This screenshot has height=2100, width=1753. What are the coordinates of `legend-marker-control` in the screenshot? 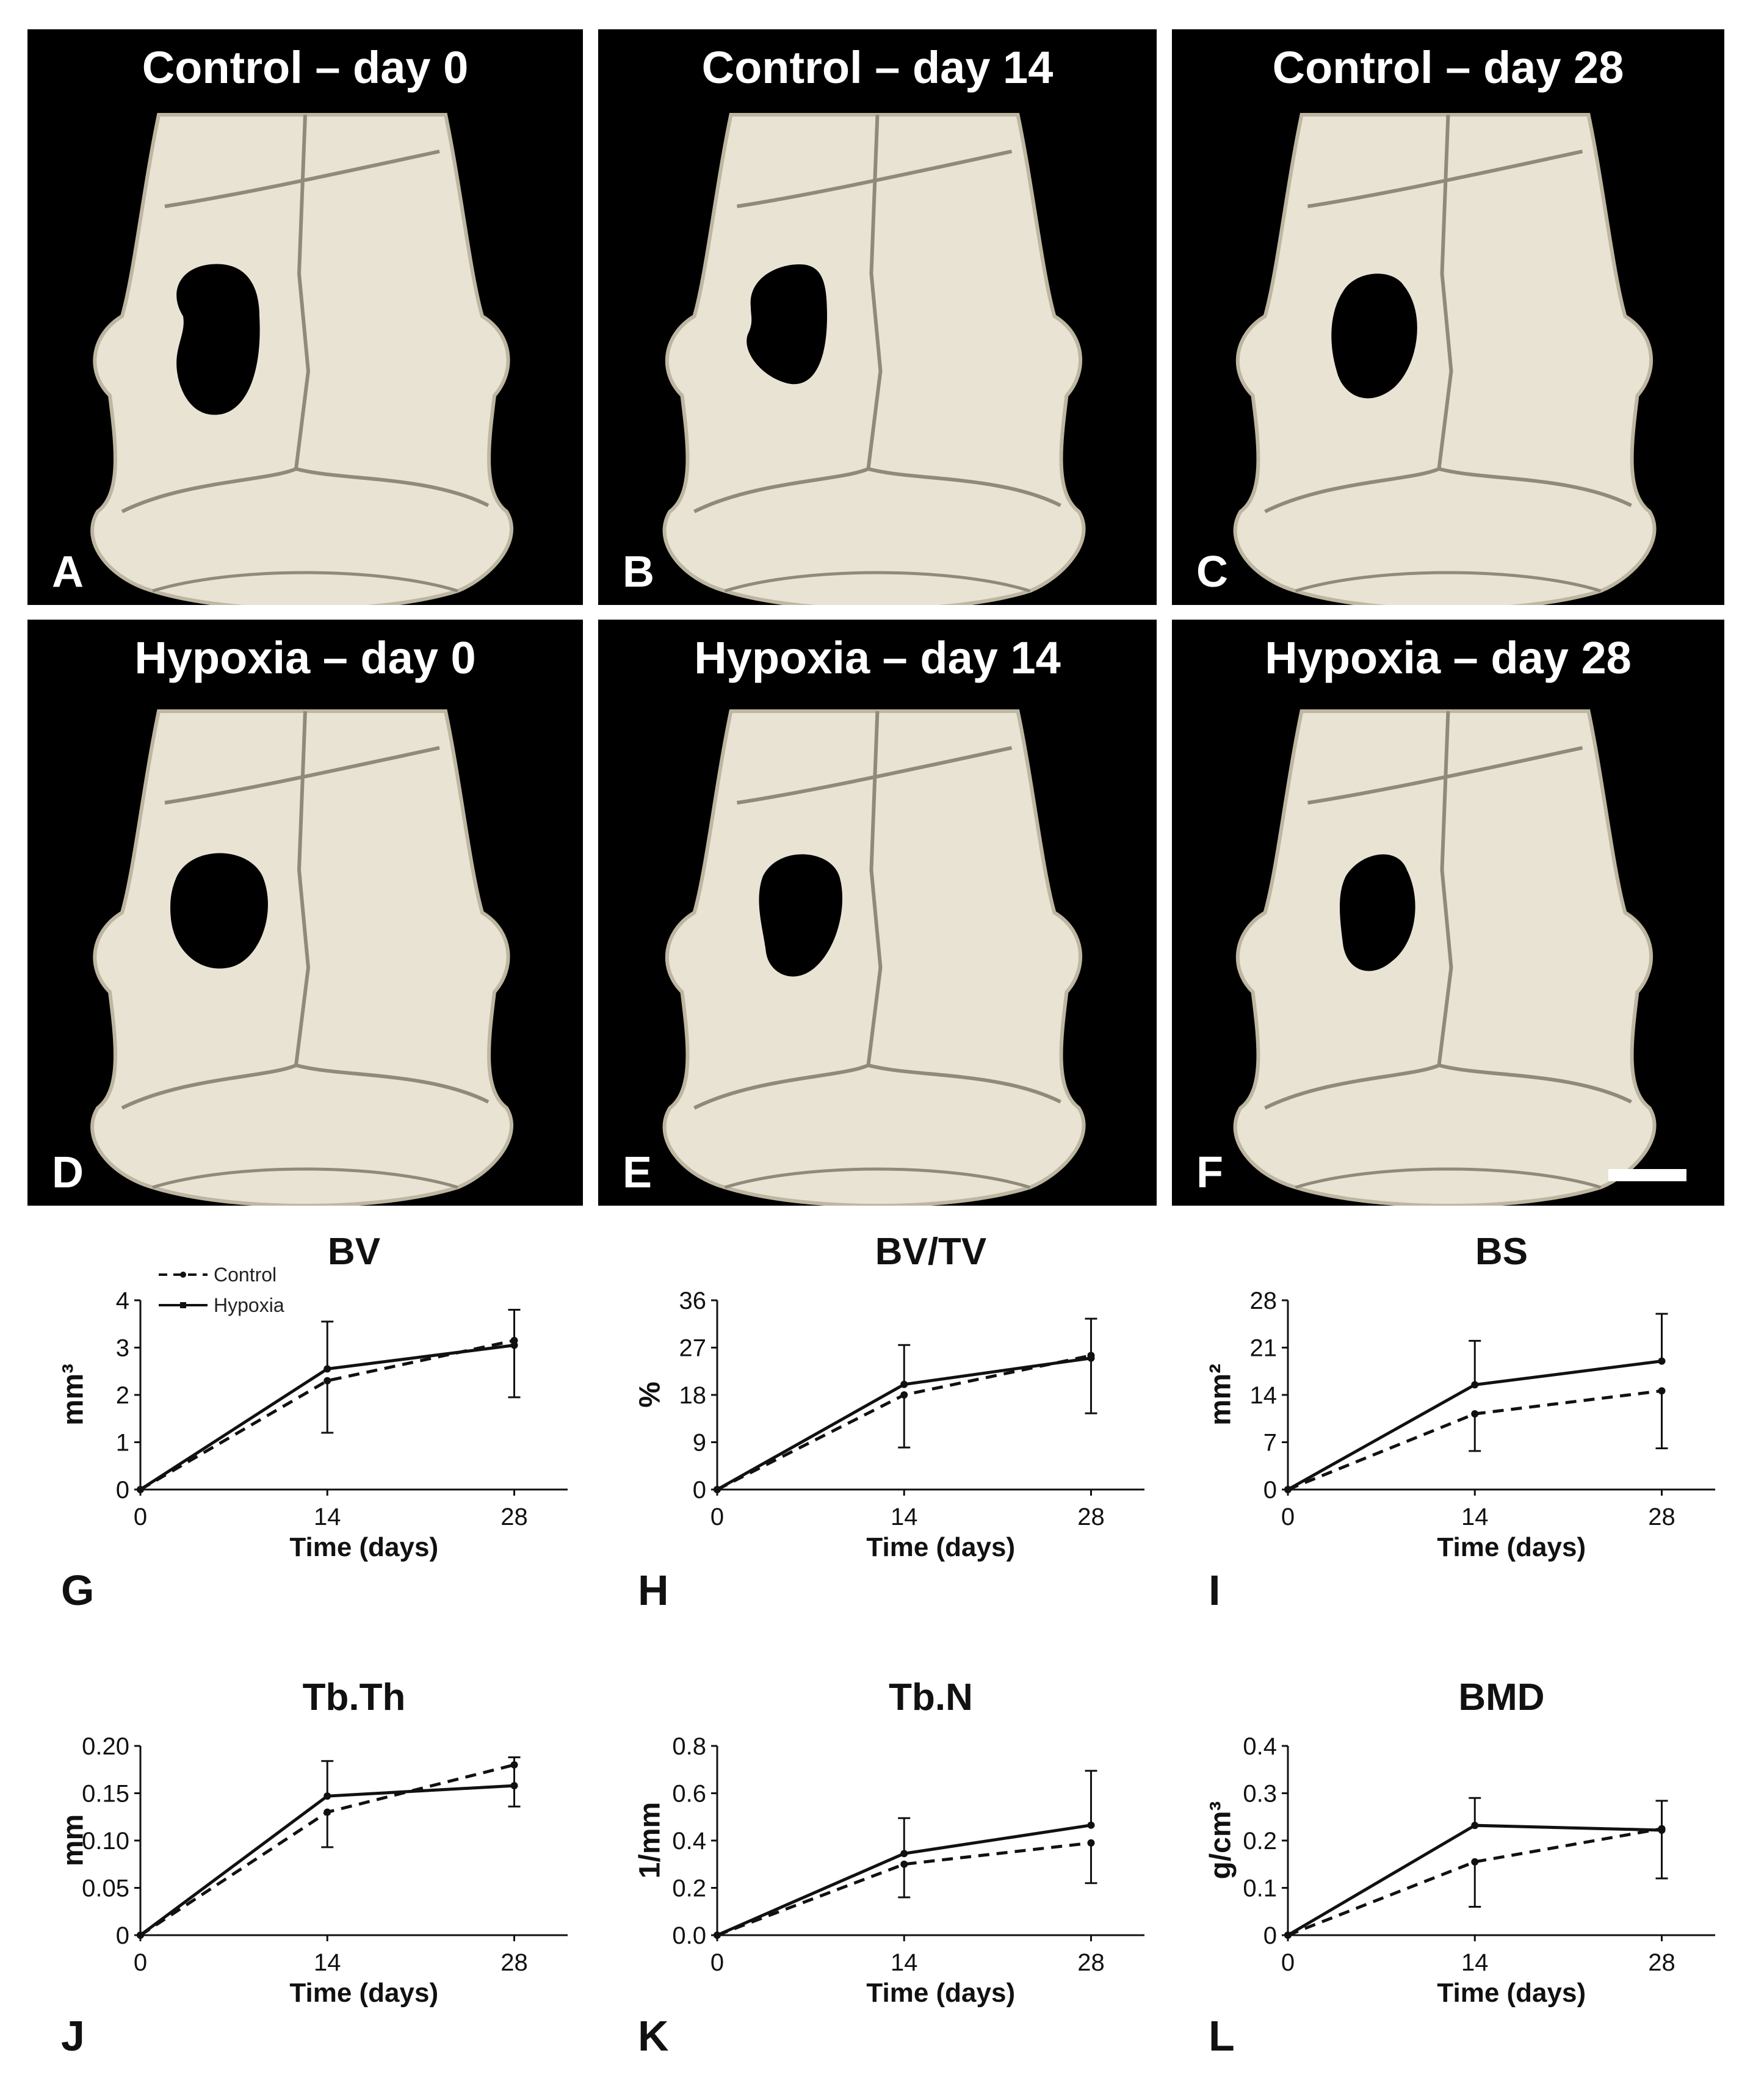 It's located at (183, 1275).